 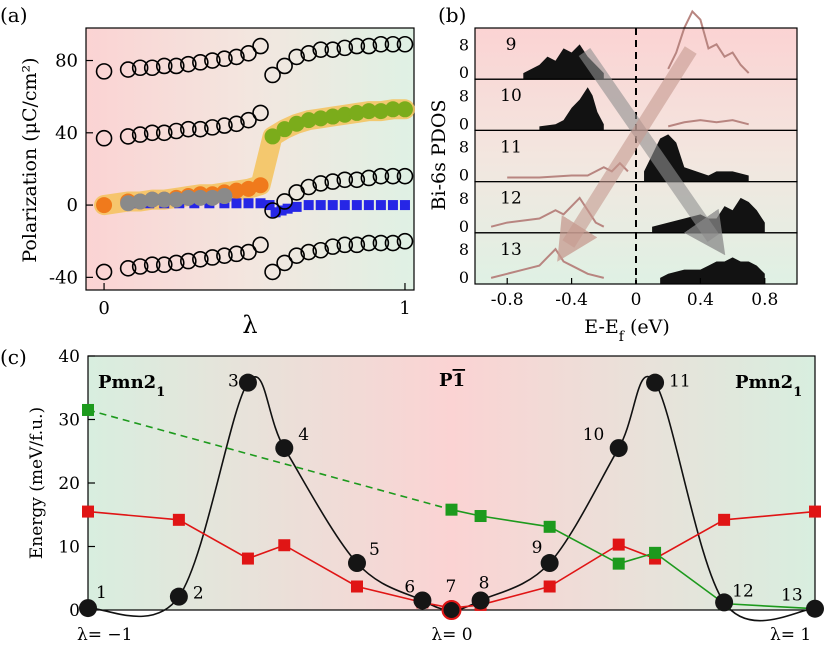 I want to click on x-label-center: λ= 0, so click(x=451, y=635).